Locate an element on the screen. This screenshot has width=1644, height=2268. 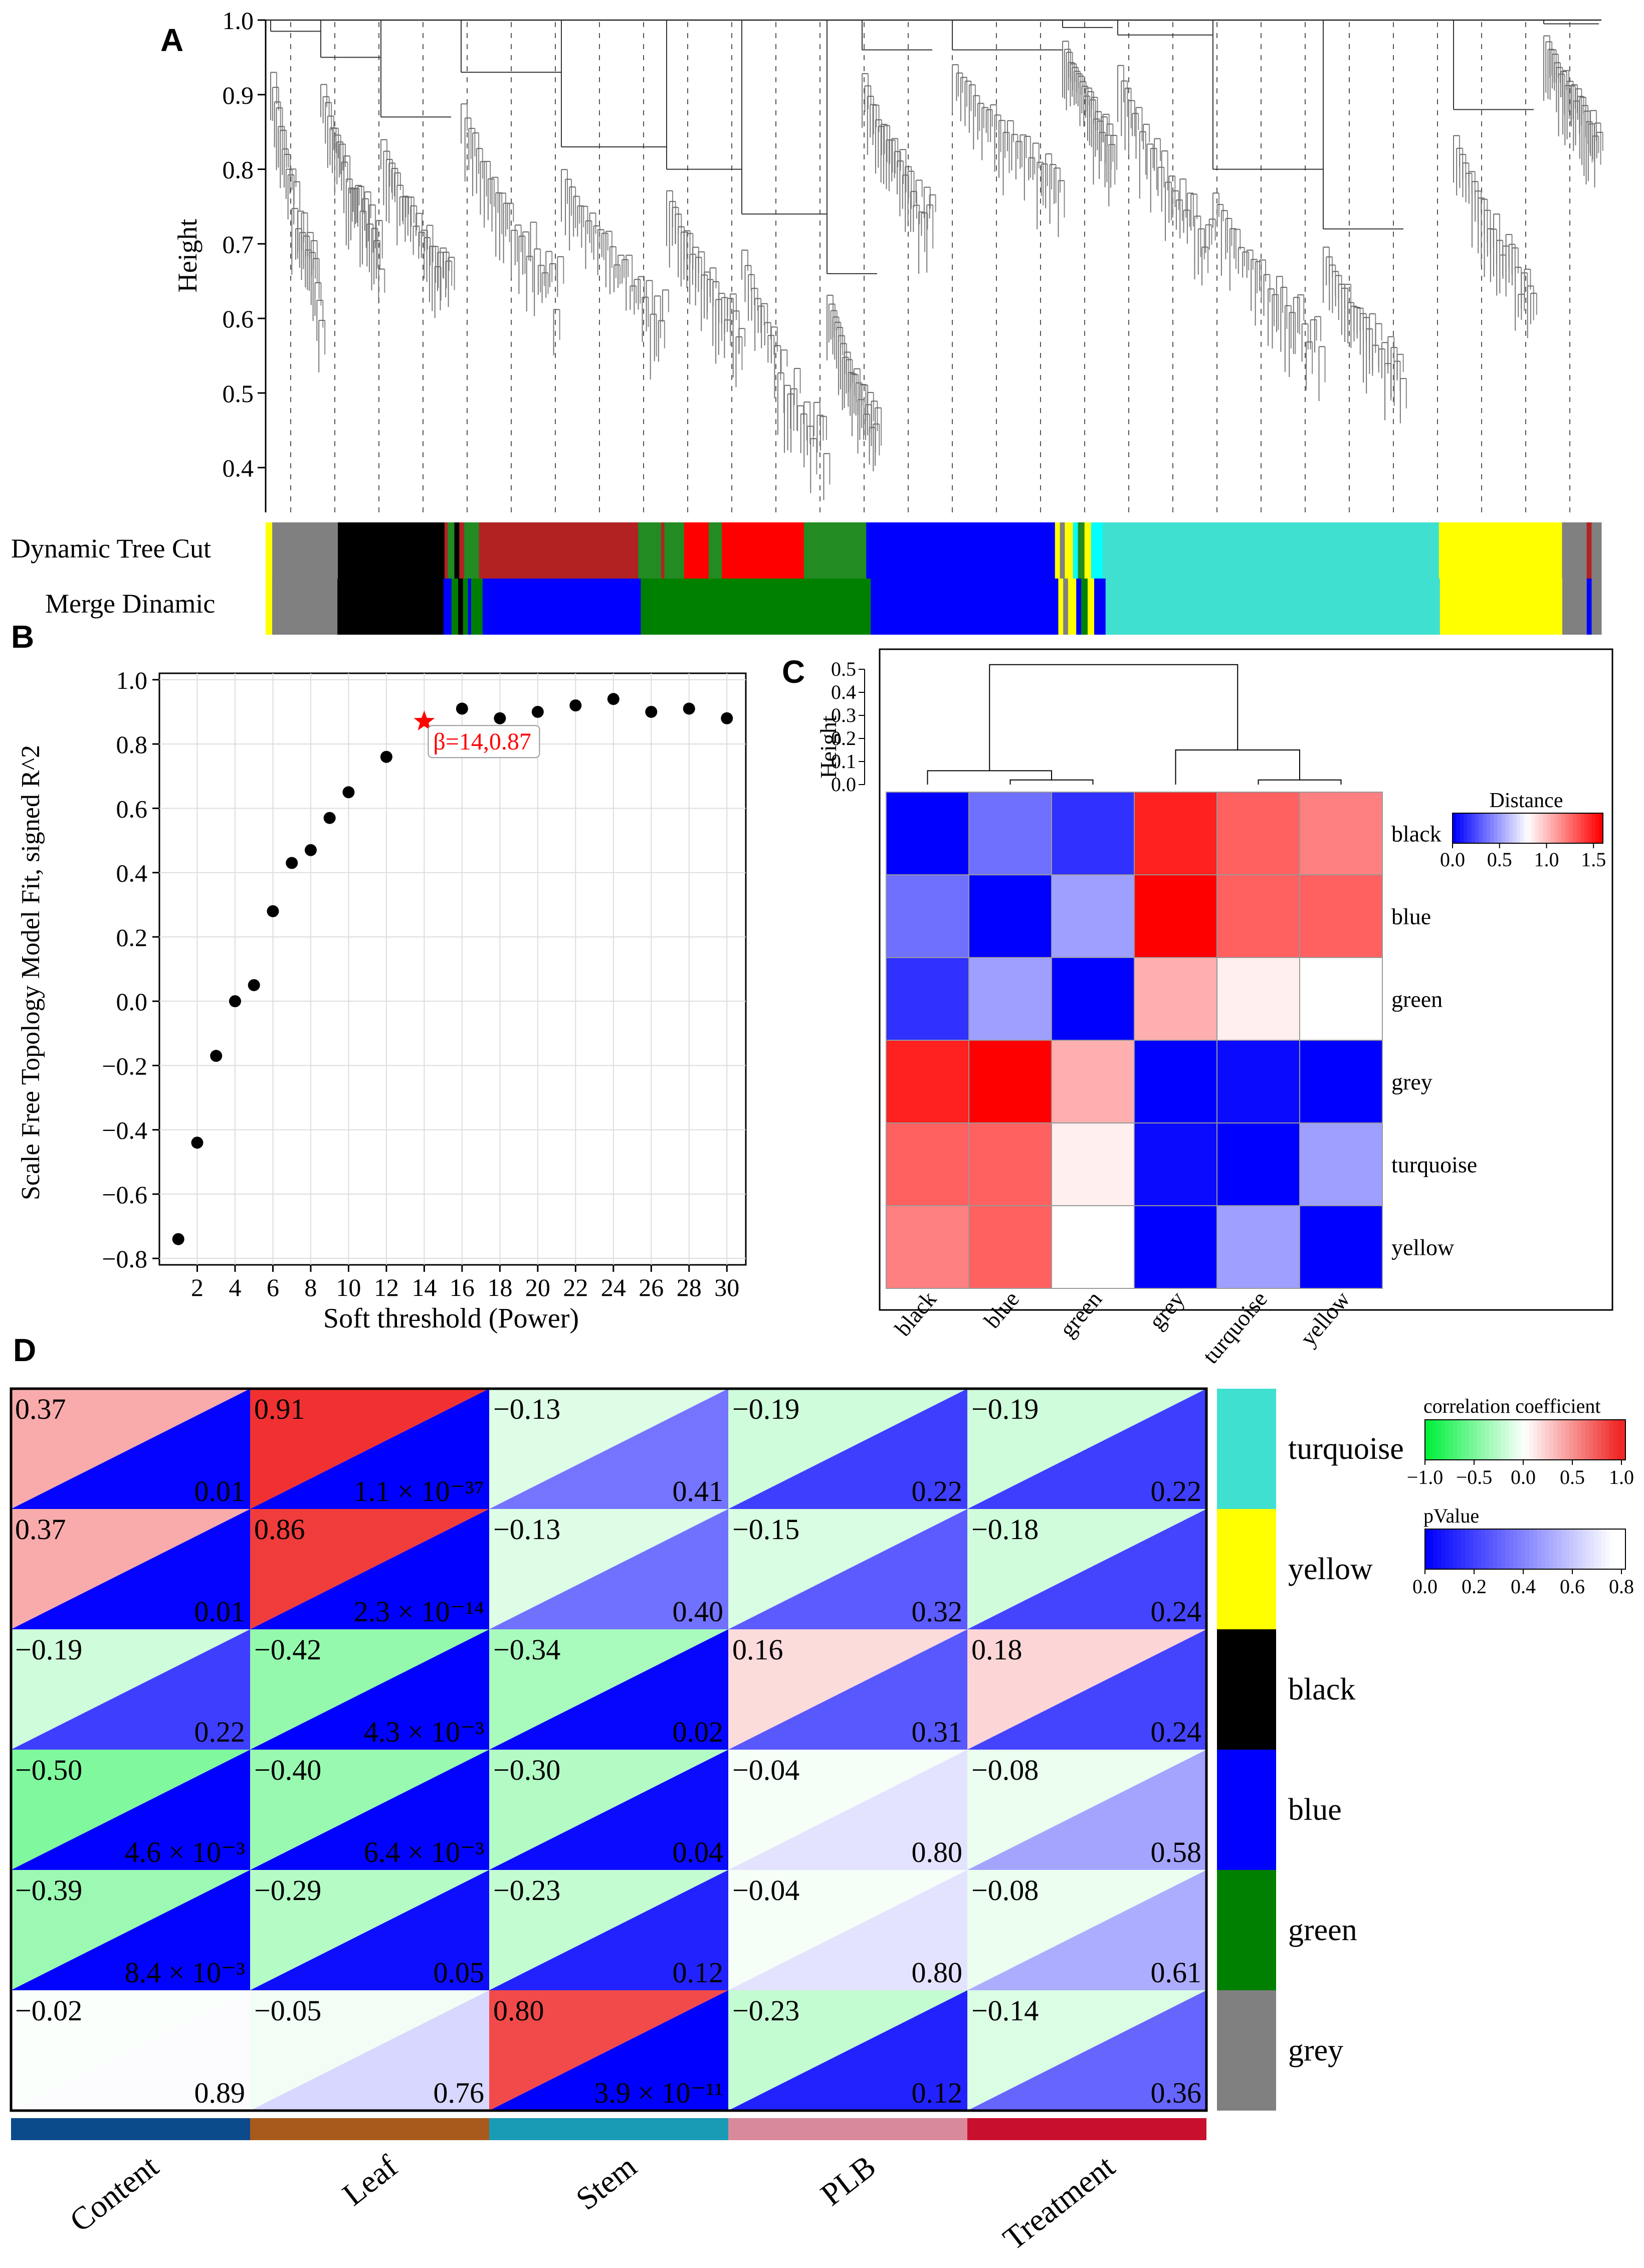
scatter-grid is located at coordinates (452, 969).